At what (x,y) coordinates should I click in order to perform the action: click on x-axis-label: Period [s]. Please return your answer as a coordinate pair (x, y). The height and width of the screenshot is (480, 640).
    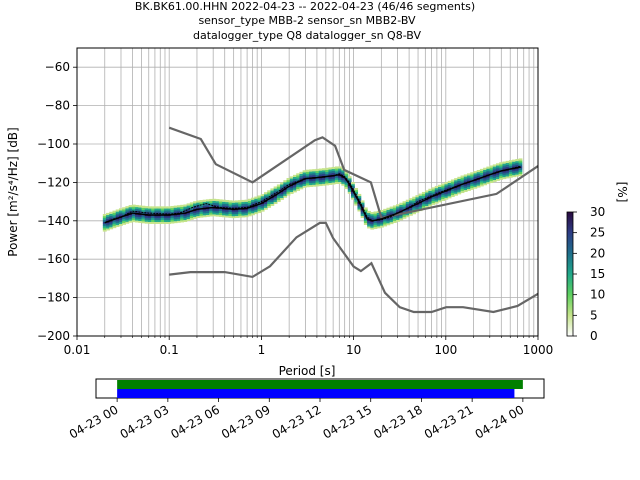
    Looking at the image, I should click on (307, 371).